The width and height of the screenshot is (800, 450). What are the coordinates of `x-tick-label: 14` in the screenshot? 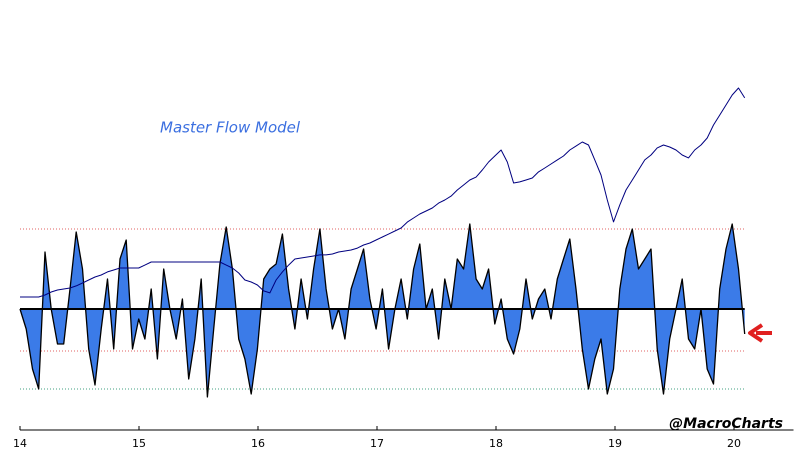 It's located at (20, 443).